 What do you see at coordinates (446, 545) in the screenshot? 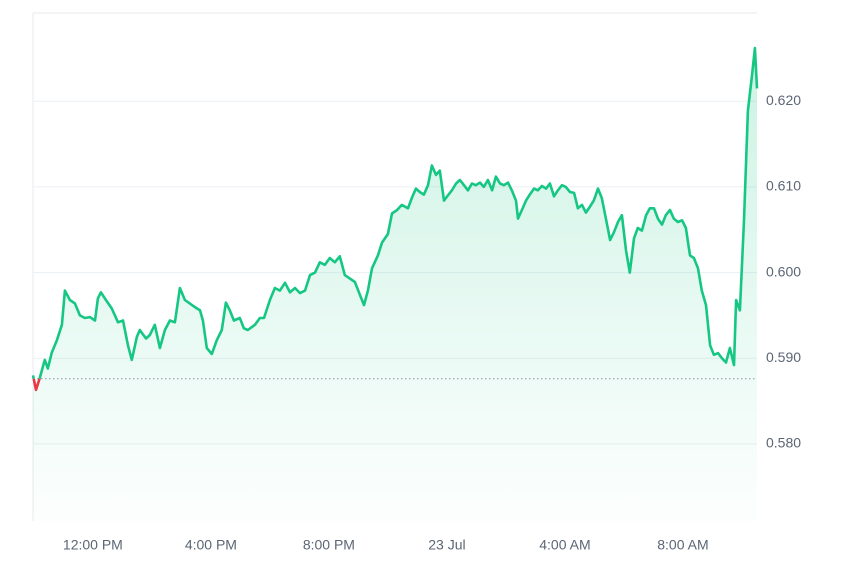
I see `x-tick-label: 23 Jul` at bounding box center [446, 545].